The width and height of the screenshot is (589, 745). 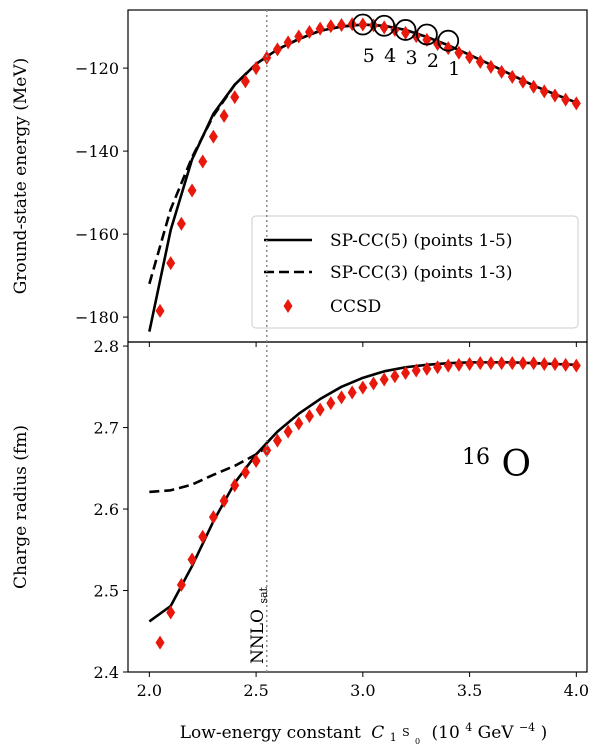 What do you see at coordinates (433, 61) in the screenshot?
I see `training-point-number: 2` at bounding box center [433, 61].